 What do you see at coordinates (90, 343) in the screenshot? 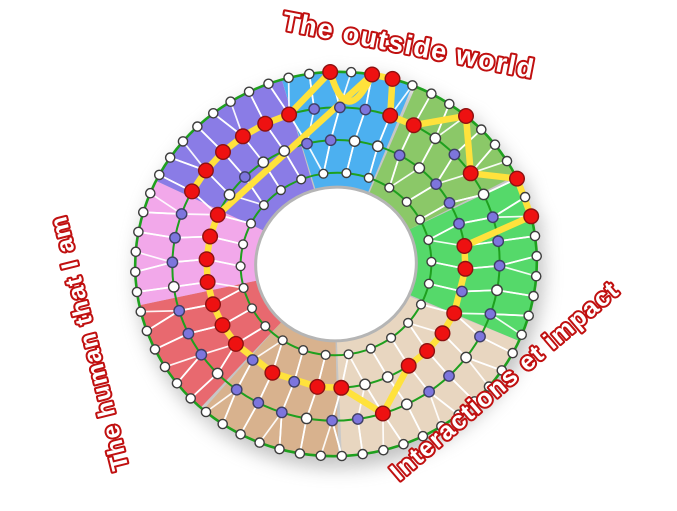
I see `label-human-that-i-am: The human that I am` at bounding box center [90, 343].